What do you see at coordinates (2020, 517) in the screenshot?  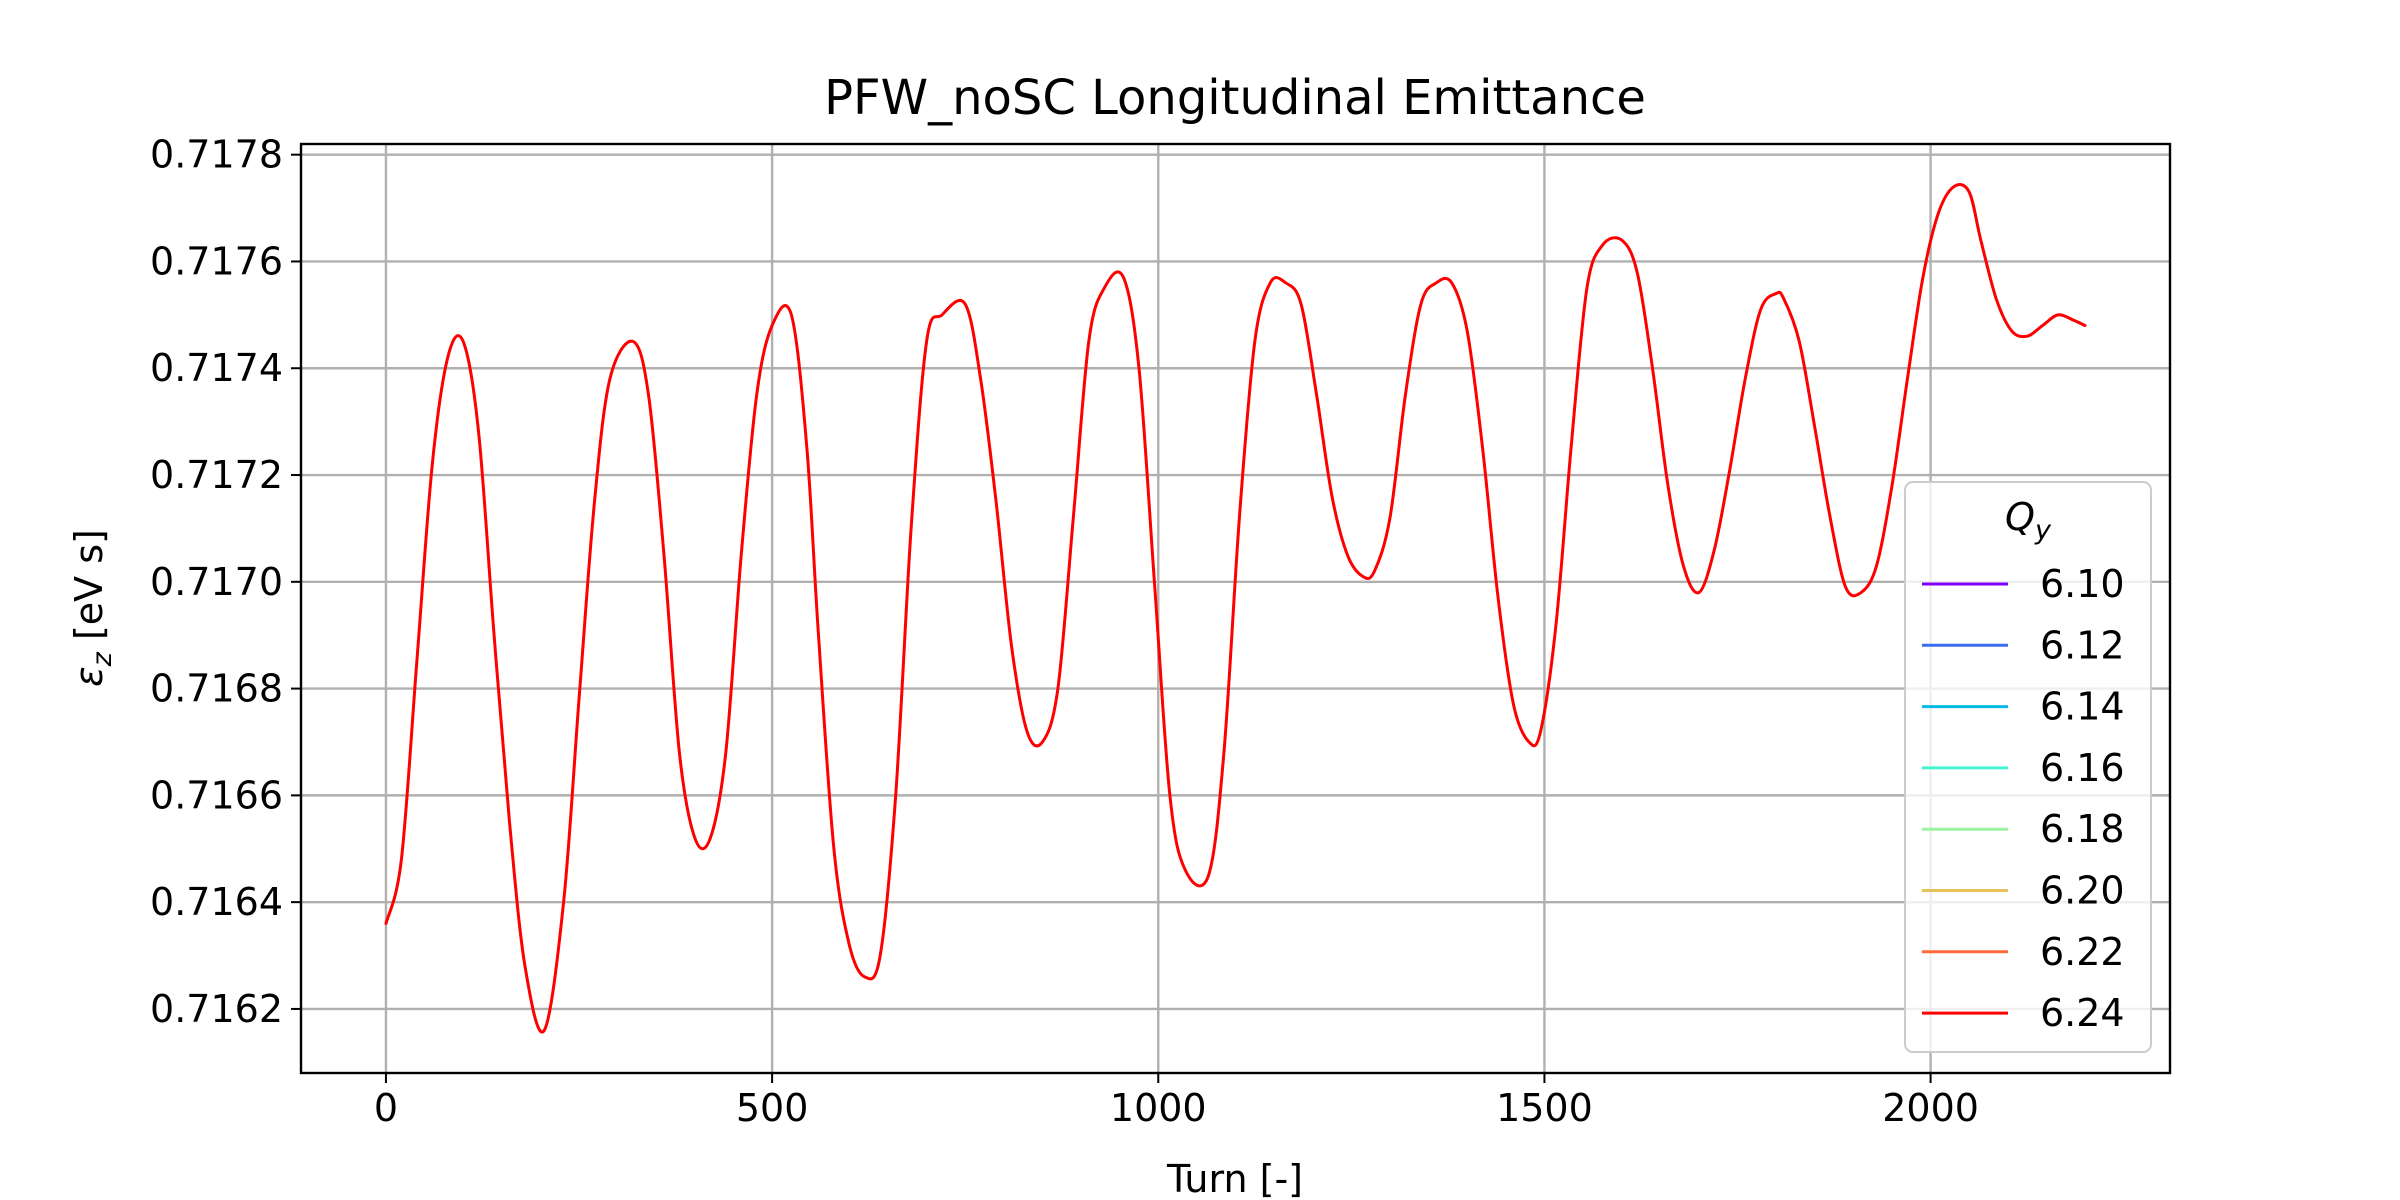 I see `legend-title-symbol: Q` at bounding box center [2020, 517].